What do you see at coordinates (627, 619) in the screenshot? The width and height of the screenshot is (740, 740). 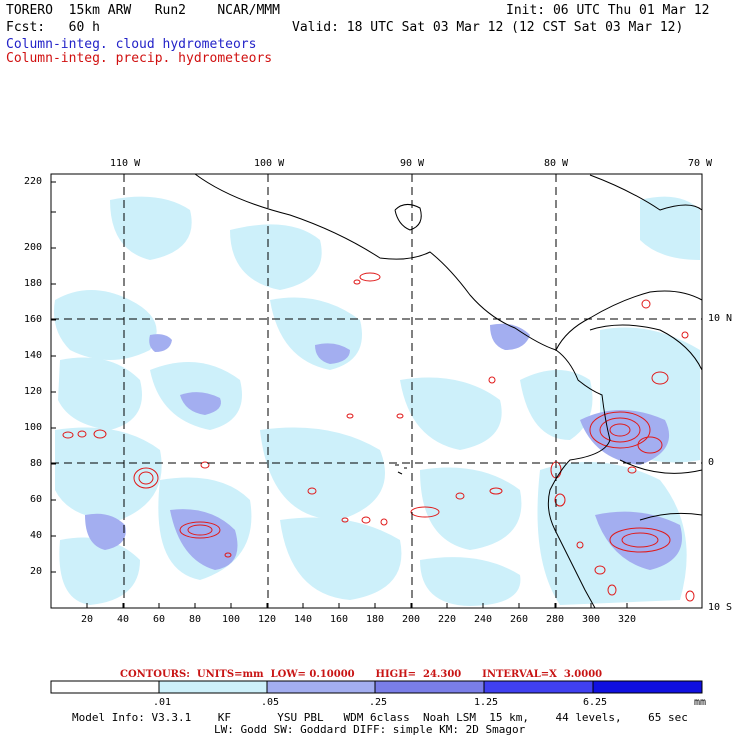 I see `x-tick-label: 320` at bounding box center [627, 619].